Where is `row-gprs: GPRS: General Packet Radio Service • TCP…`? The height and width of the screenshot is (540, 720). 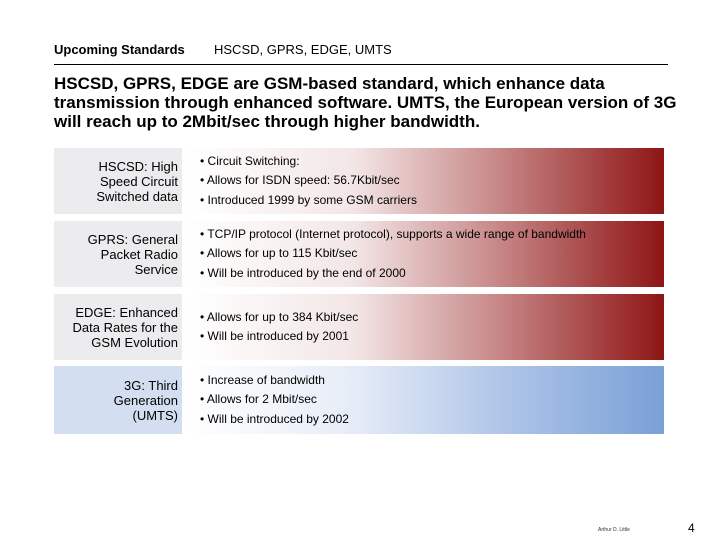 row-gprs: GPRS: General Packet Radio Service • TCP… is located at coordinates (359, 254).